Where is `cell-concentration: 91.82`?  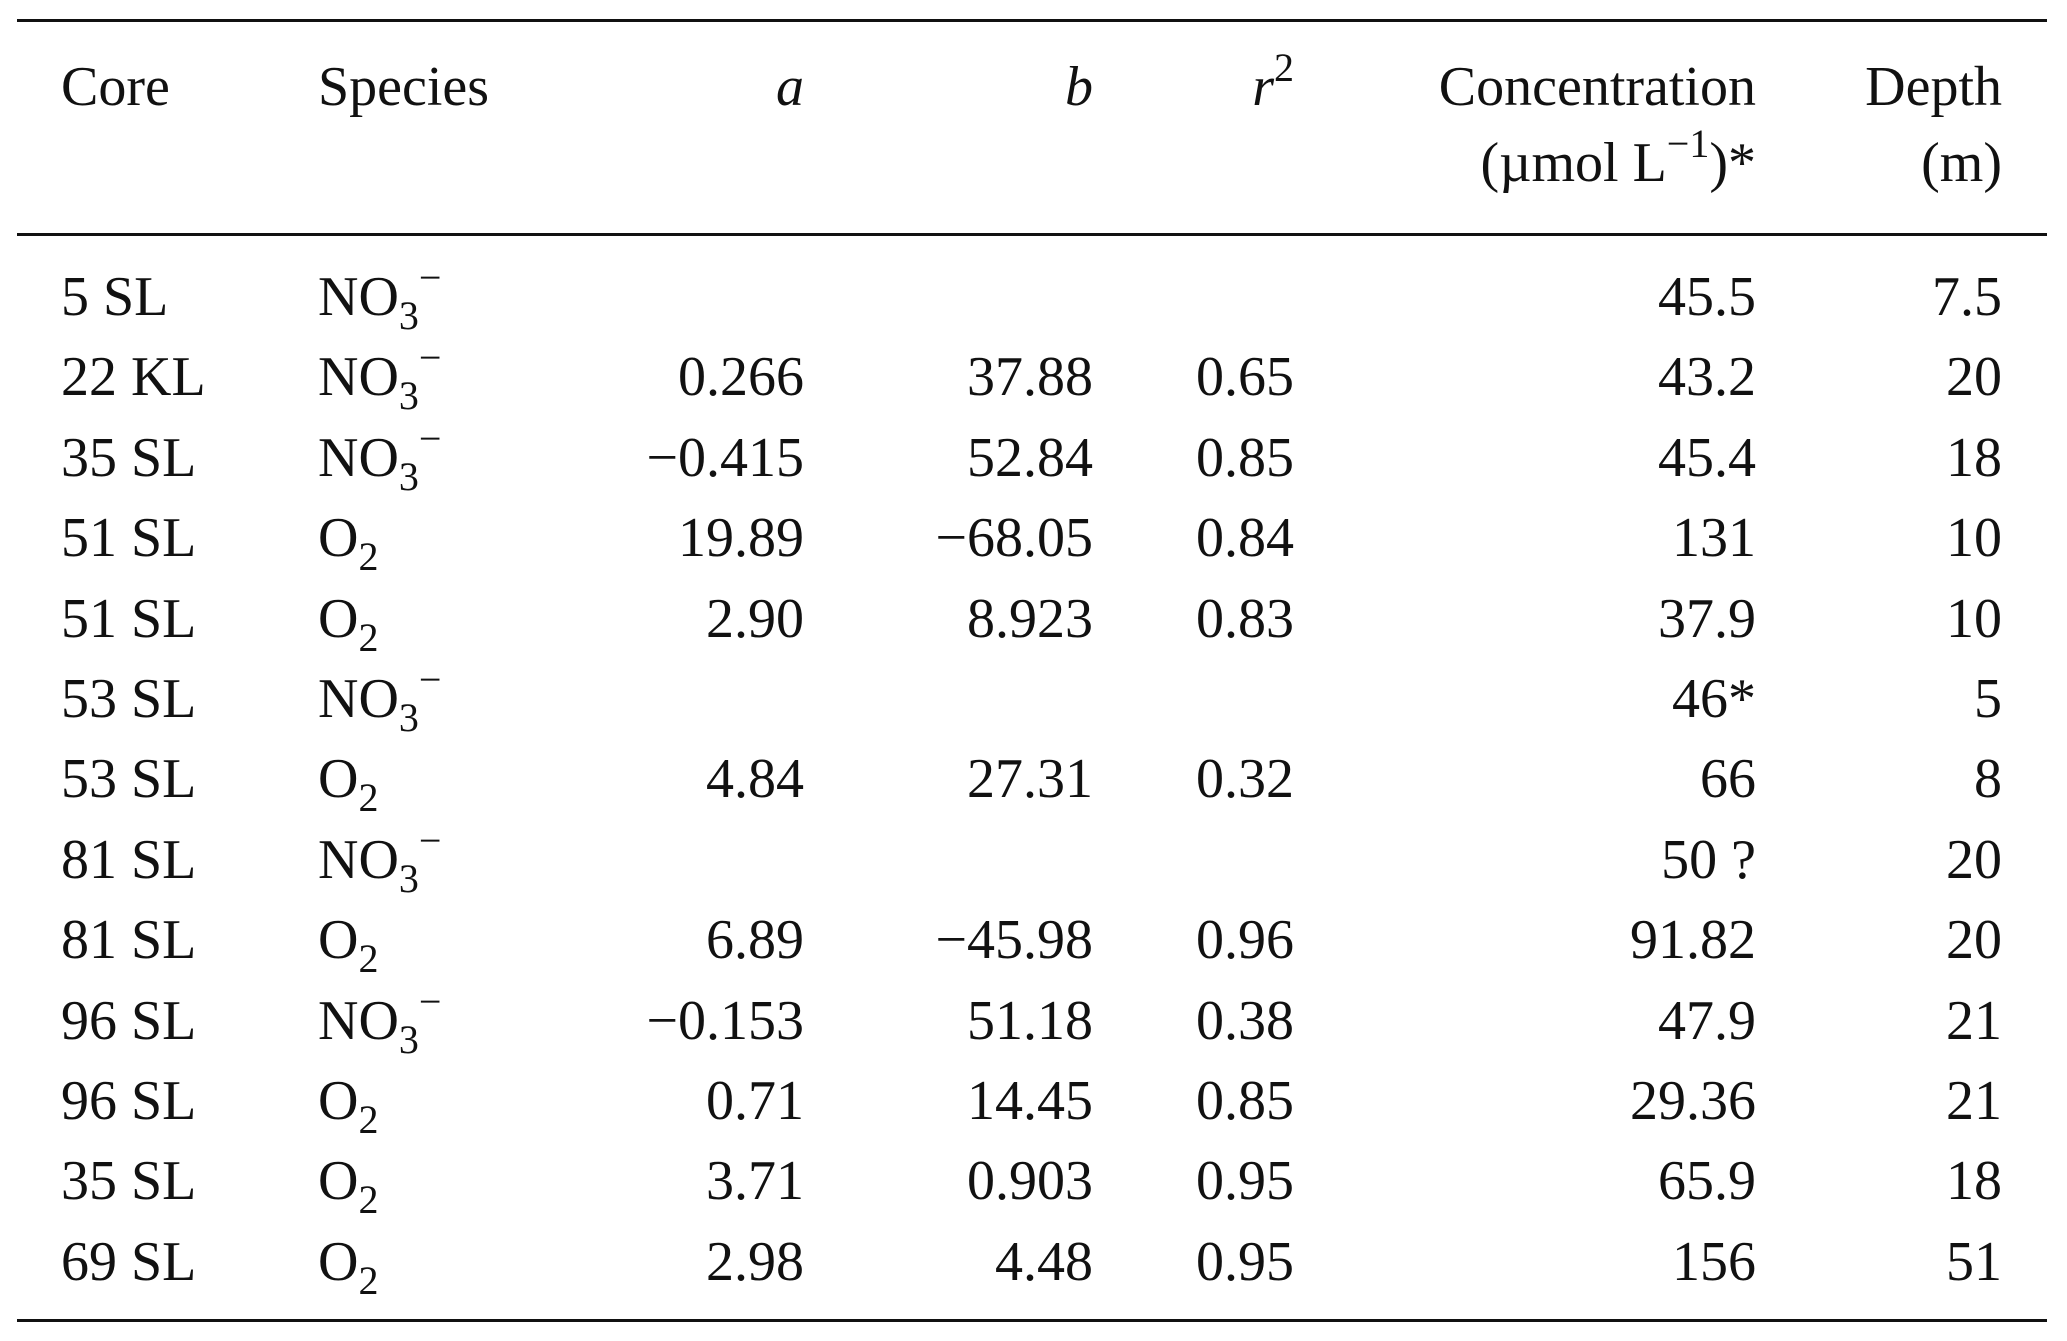 cell-concentration: 91.82 is located at coordinates (1693, 940).